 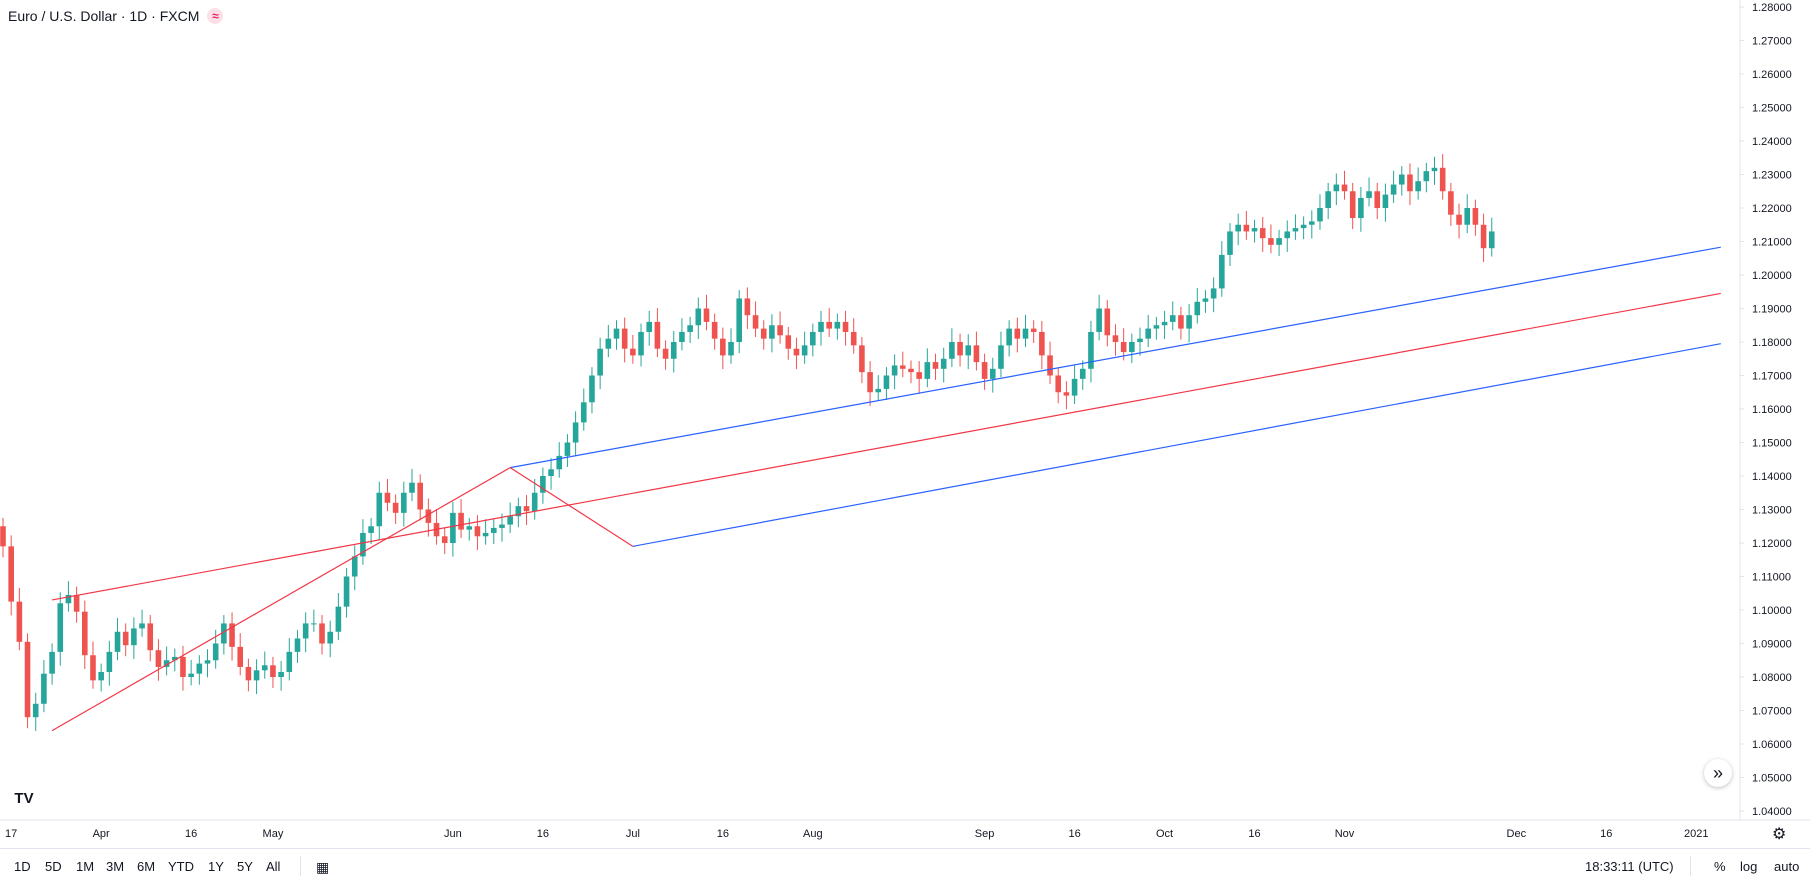 I want to click on range-button-all: All, so click(x=273, y=866).